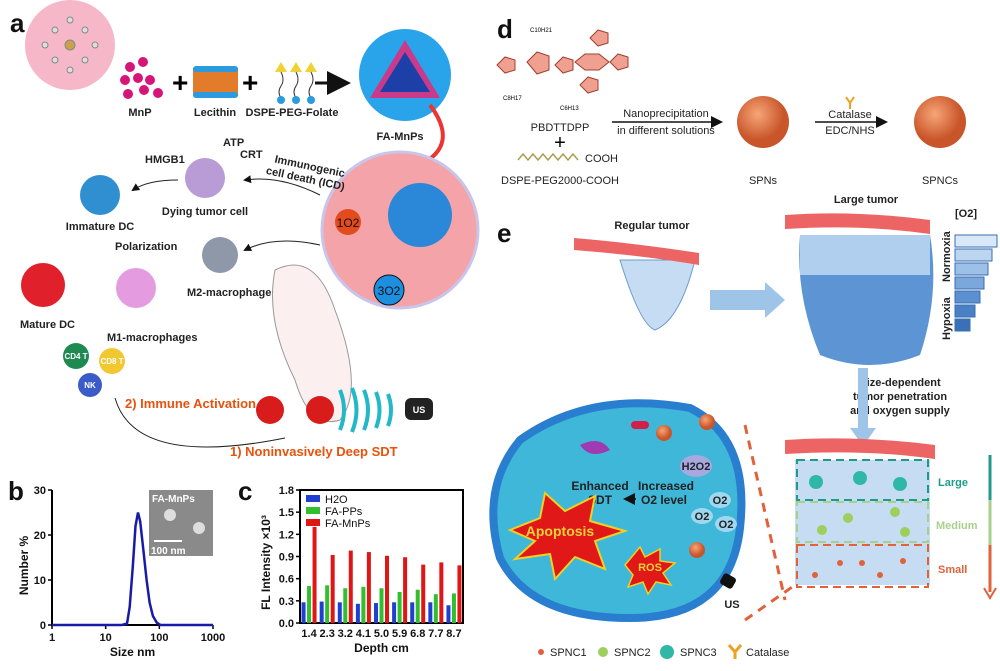  What do you see at coordinates (560, 181) in the screenshot?
I see `lipid-name: DSPE-PEG2000-COOH` at bounding box center [560, 181].